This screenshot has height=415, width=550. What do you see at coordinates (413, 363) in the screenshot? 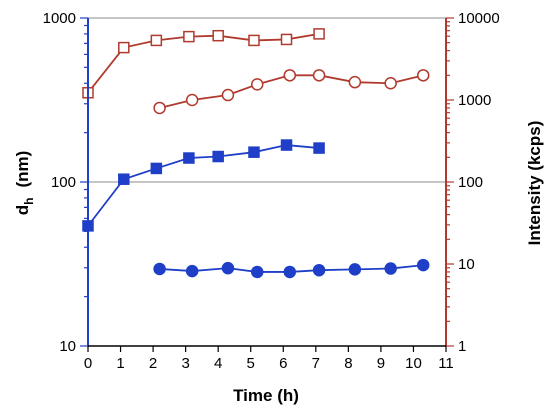
I see `x-tick-label: 10` at bounding box center [413, 363].